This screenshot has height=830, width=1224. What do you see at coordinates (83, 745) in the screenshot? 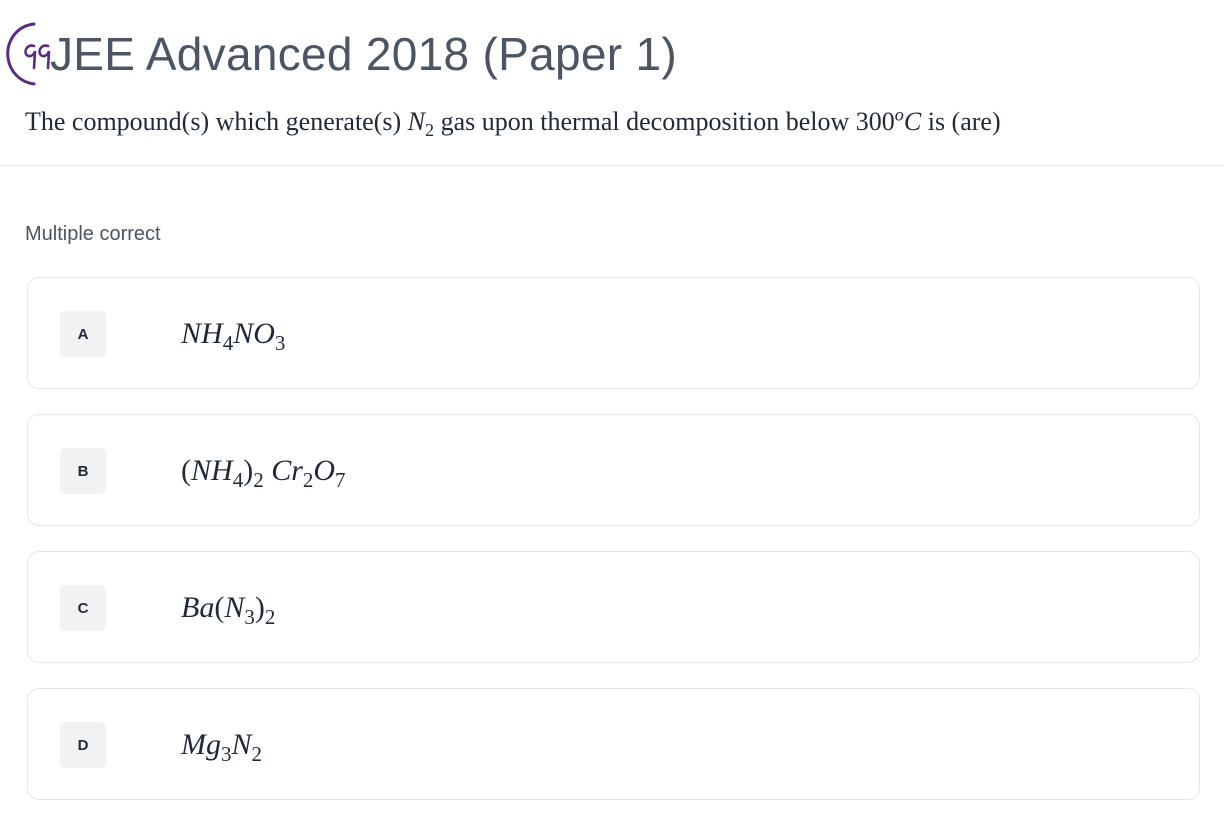
I see `option-letter-badge: D` at bounding box center [83, 745].